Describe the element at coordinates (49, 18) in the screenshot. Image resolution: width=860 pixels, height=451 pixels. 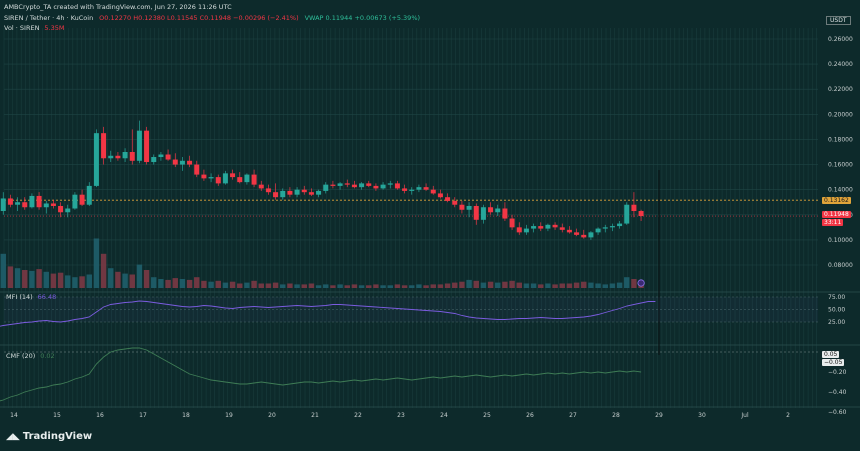
I see `symbol-title: SIREN / Tether · 4h · KuCoin` at that location.